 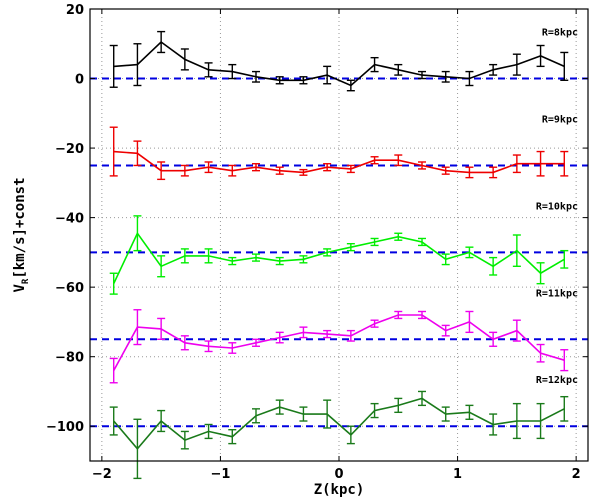 I want to click on y-tick-label: 20, so click(x=75, y=10).